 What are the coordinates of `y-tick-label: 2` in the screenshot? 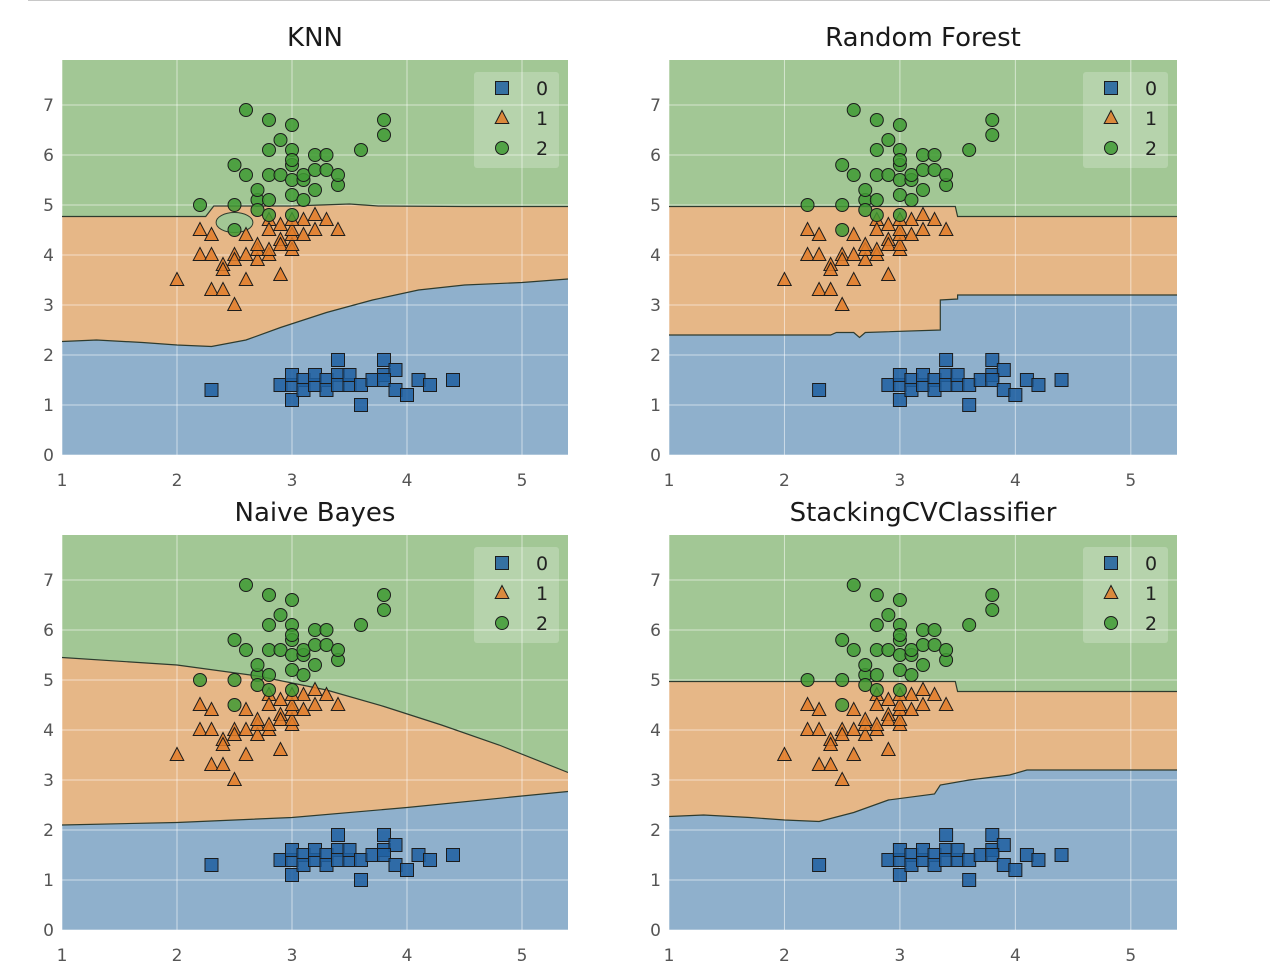 It's located at (48, 831).